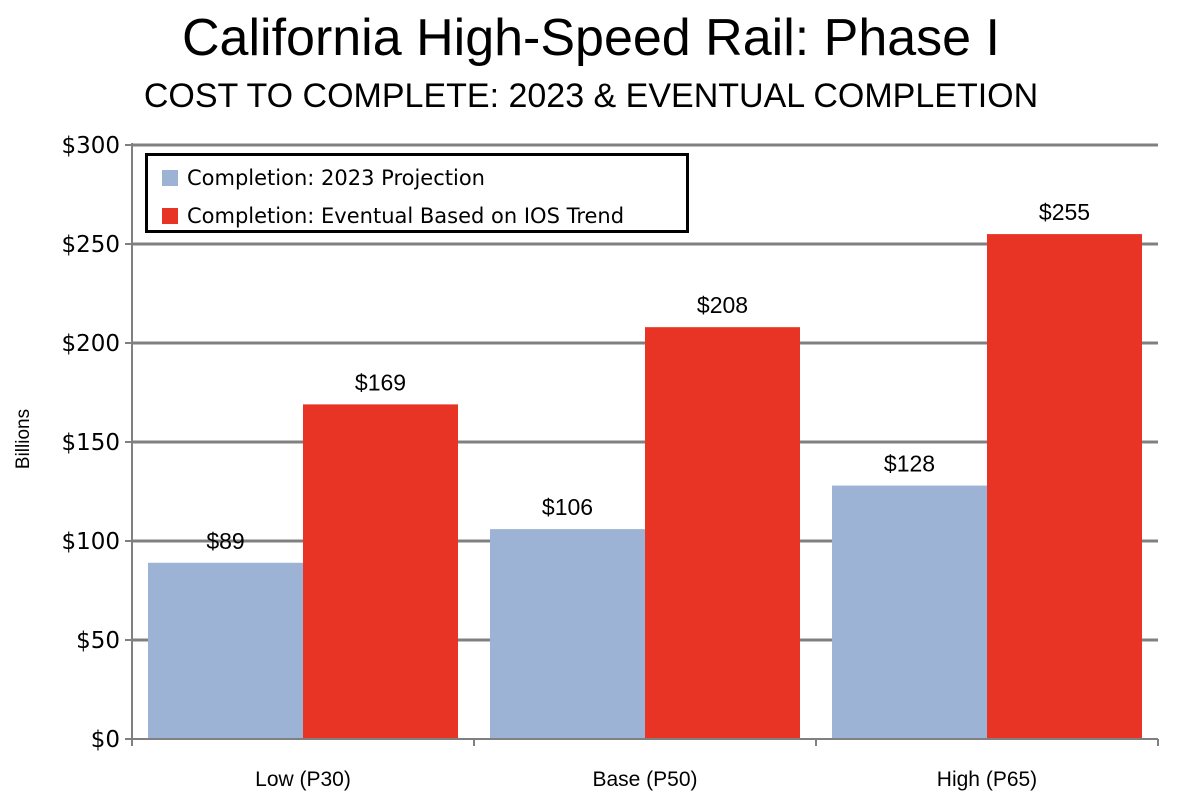  Describe the element at coordinates (98, 641) in the screenshot. I see `y-tick-label: $50` at that location.